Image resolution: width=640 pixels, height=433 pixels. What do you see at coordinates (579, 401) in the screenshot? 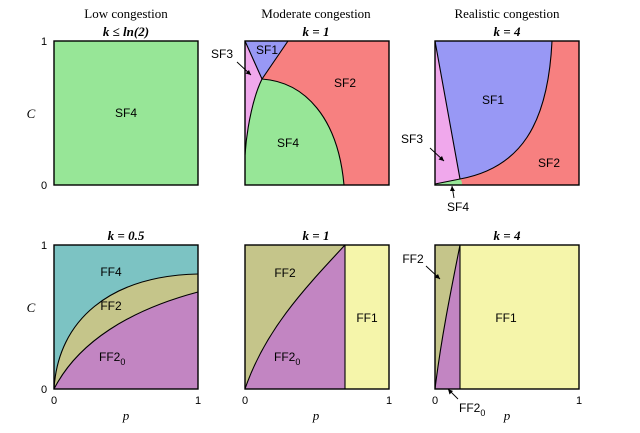
I see `x-tick-one-c3: 1` at bounding box center [579, 401].